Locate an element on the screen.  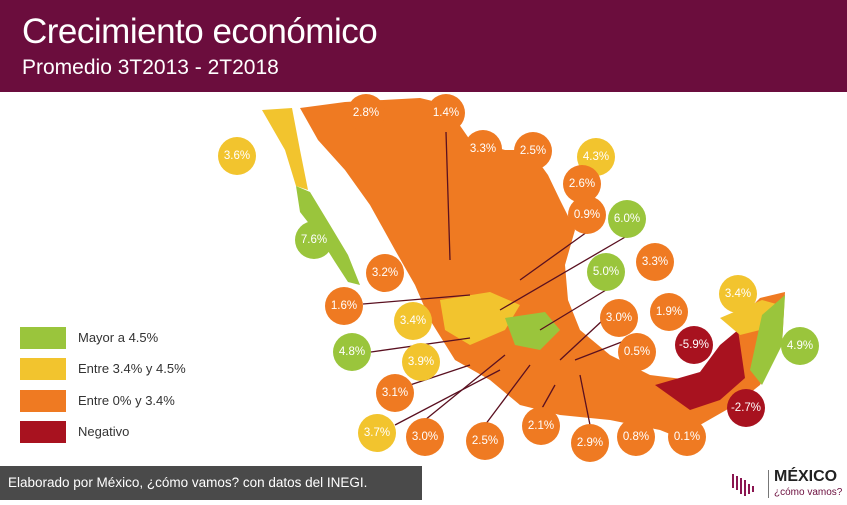
value-badge: 2.1% is located at coordinates (541, 426).